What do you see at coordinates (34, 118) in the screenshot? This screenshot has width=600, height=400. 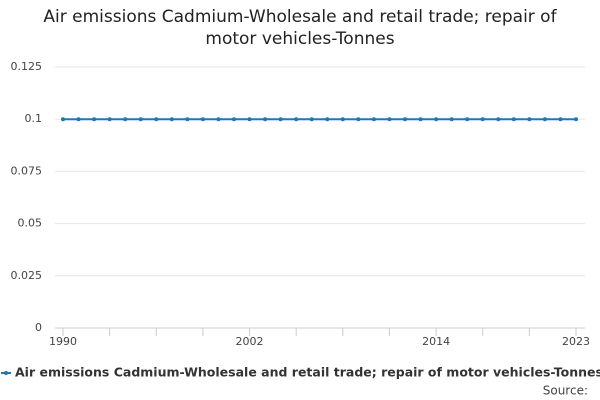 I see `y-tick-label: 0.1` at bounding box center [34, 118].